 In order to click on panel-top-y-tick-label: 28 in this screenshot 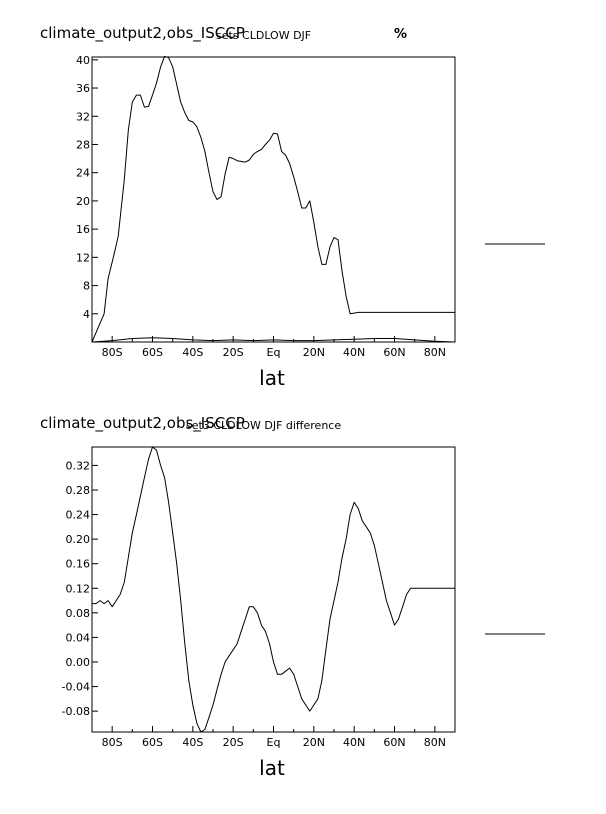, I will do `click(83, 144)`.